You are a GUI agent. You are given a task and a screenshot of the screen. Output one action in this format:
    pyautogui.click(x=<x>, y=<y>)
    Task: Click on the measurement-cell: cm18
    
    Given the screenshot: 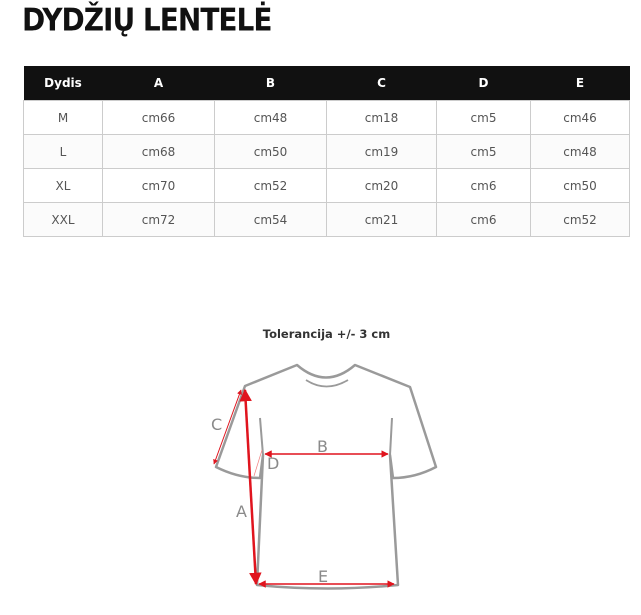 What is the action you would take?
    pyautogui.click(x=381, y=117)
    